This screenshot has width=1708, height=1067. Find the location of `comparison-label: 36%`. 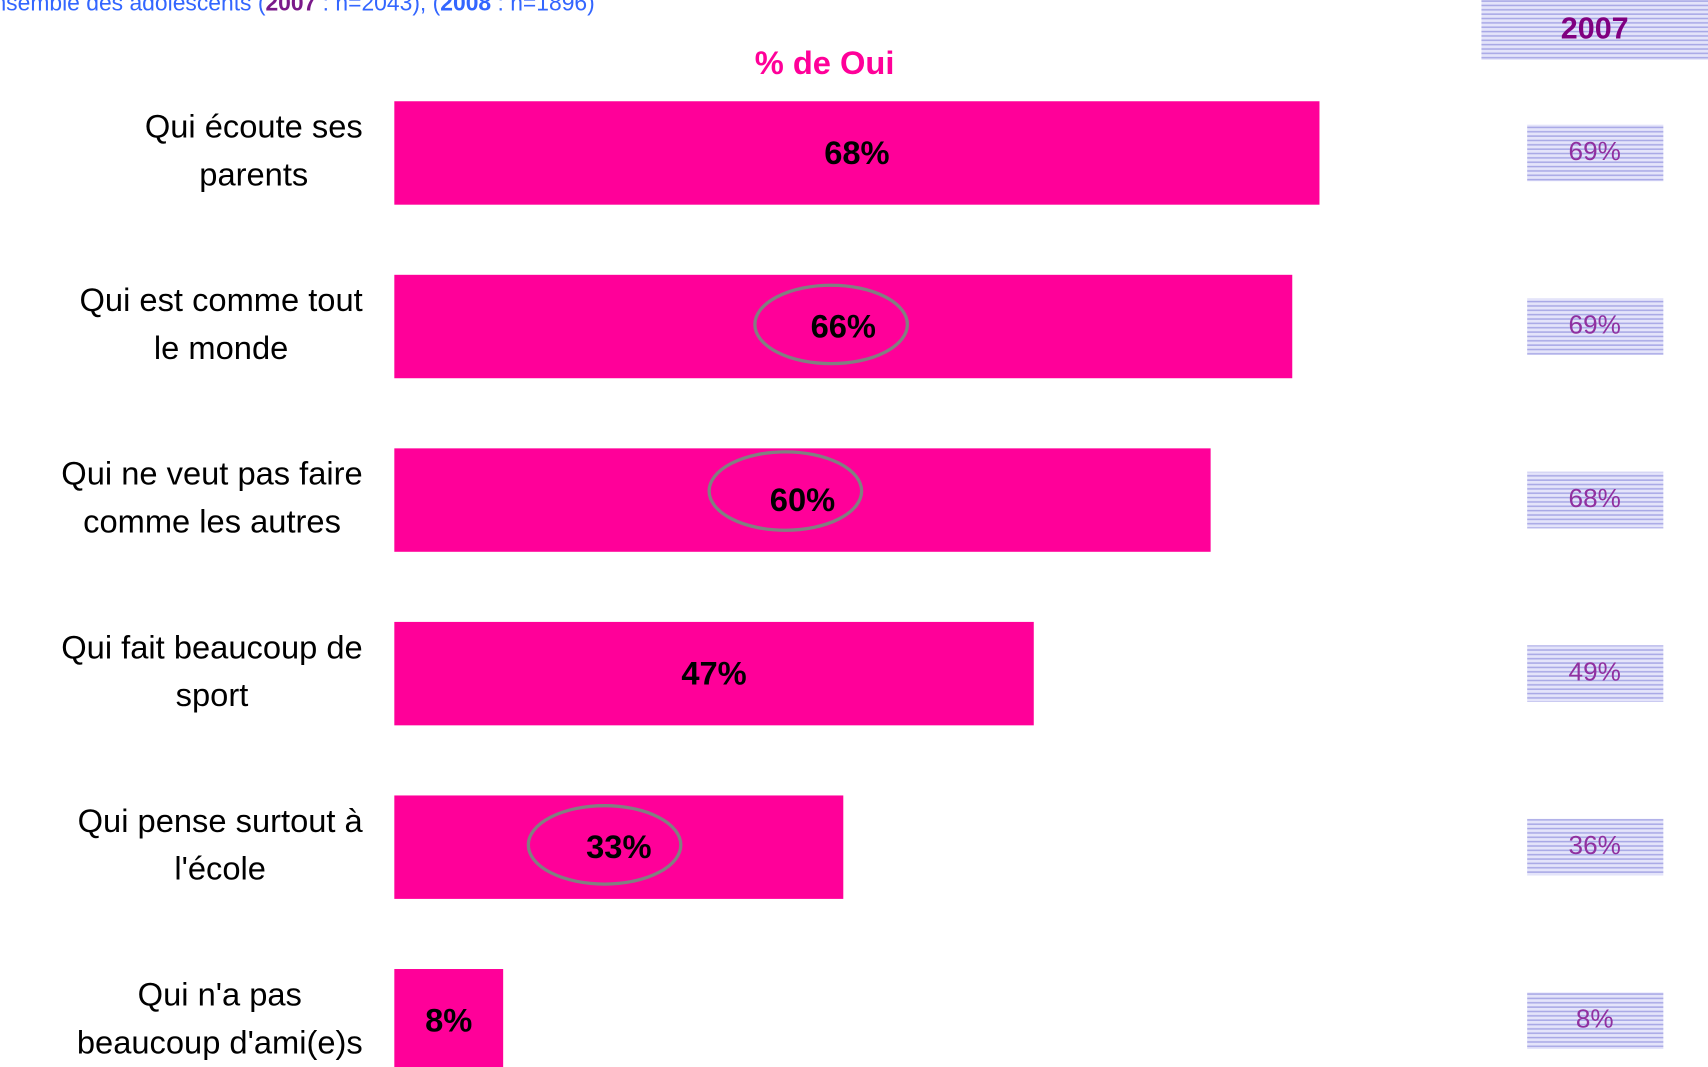

comparison-label: 36% is located at coordinates (1595, 845).